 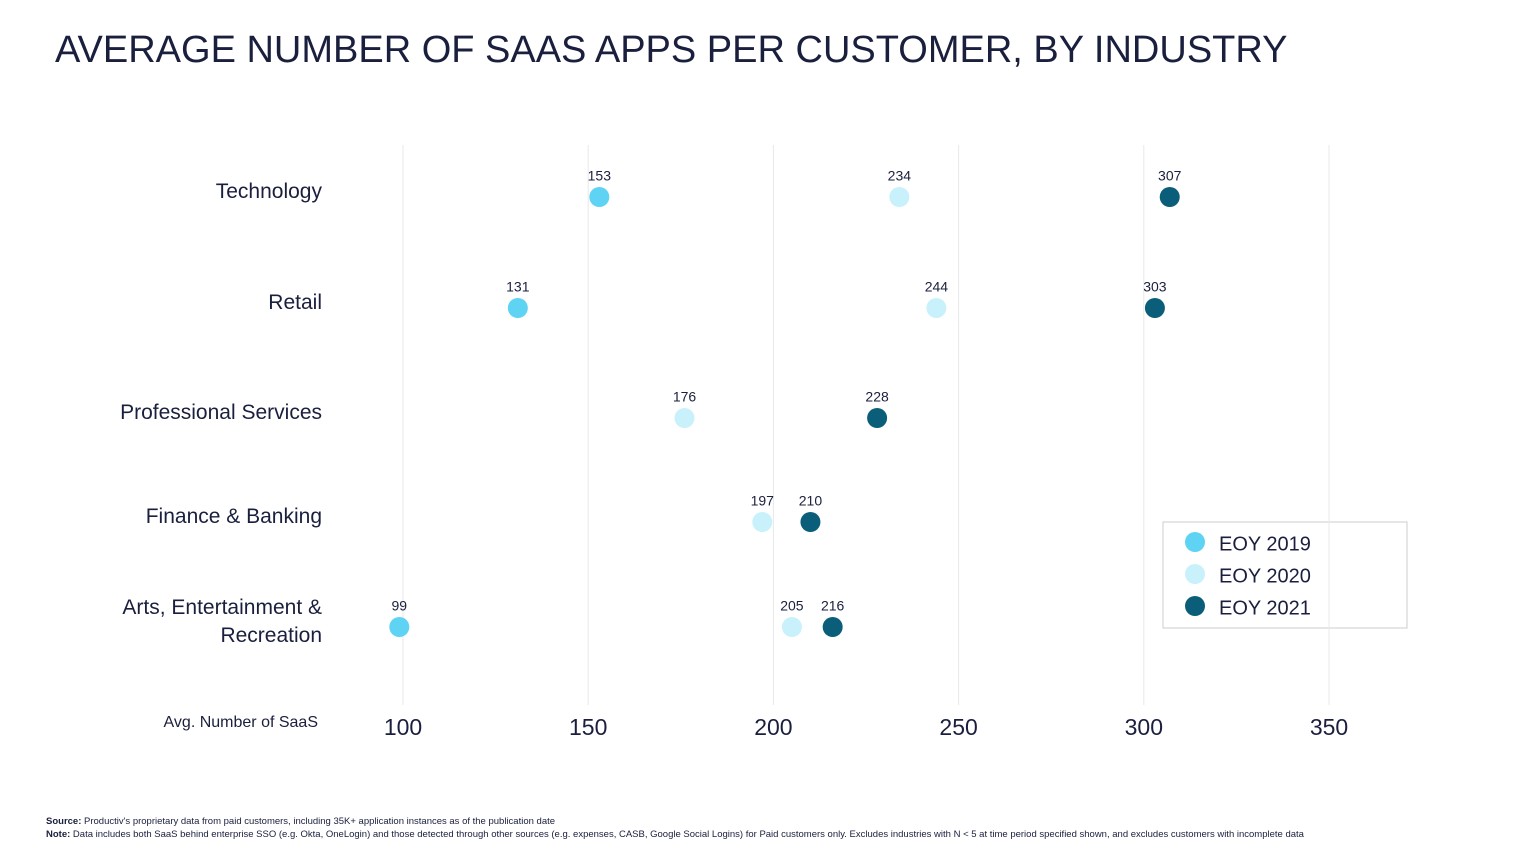 I want to click on data-label: 131, so click(x=518, y=287).